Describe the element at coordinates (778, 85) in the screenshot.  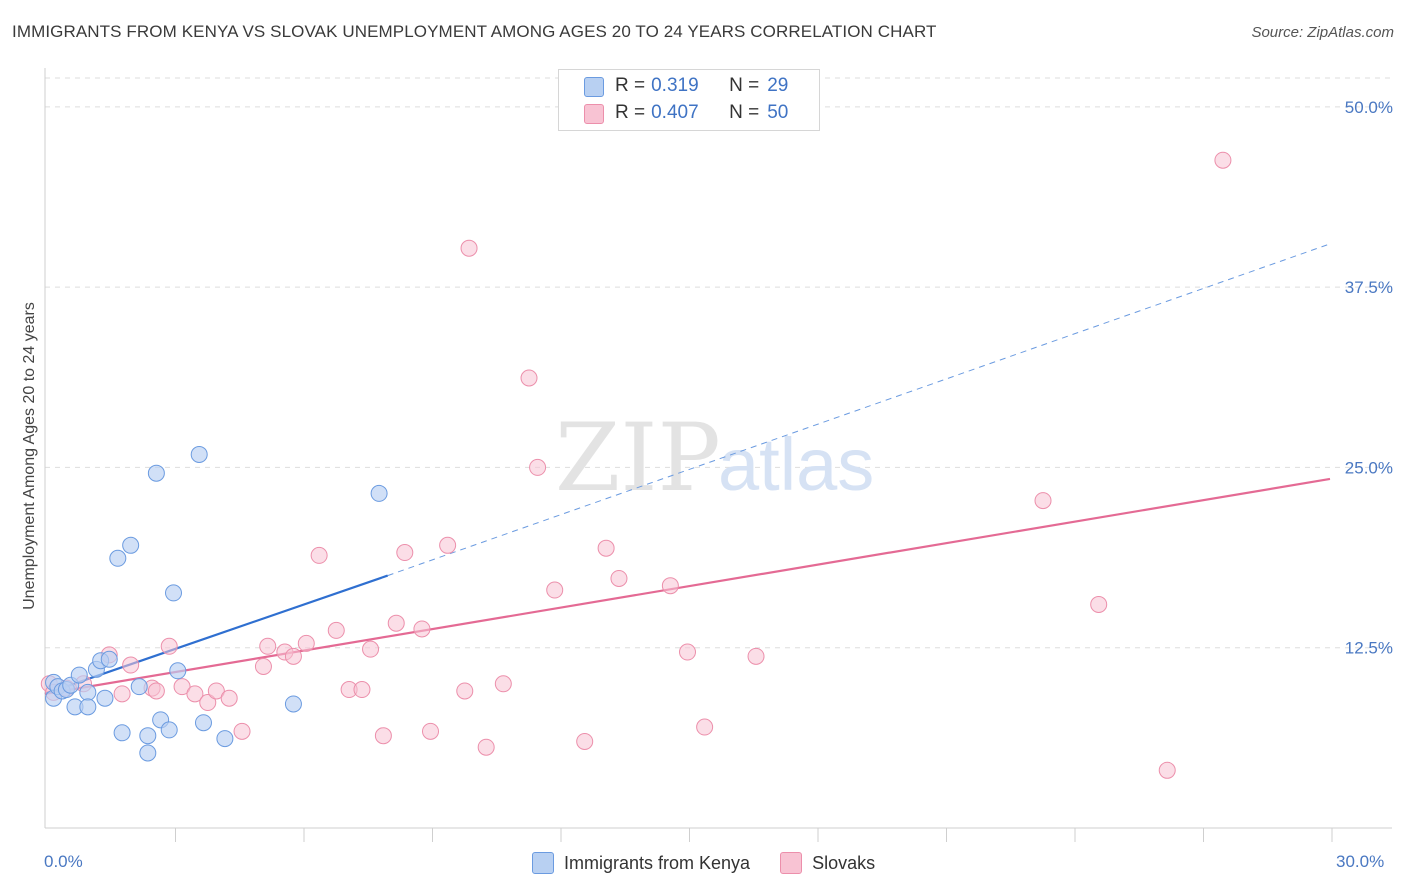
I see `n-value: 29` at that location.